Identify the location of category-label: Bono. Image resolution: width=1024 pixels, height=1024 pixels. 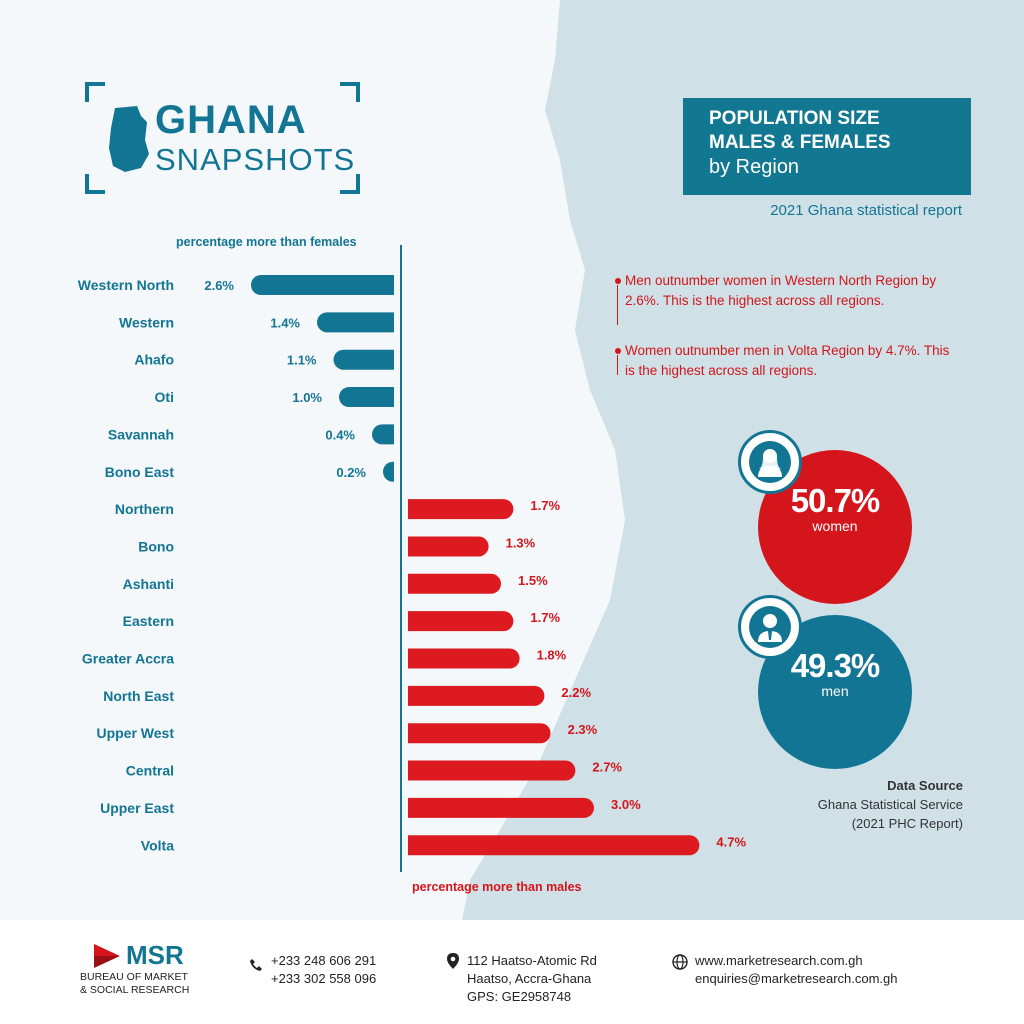
(156, 546).